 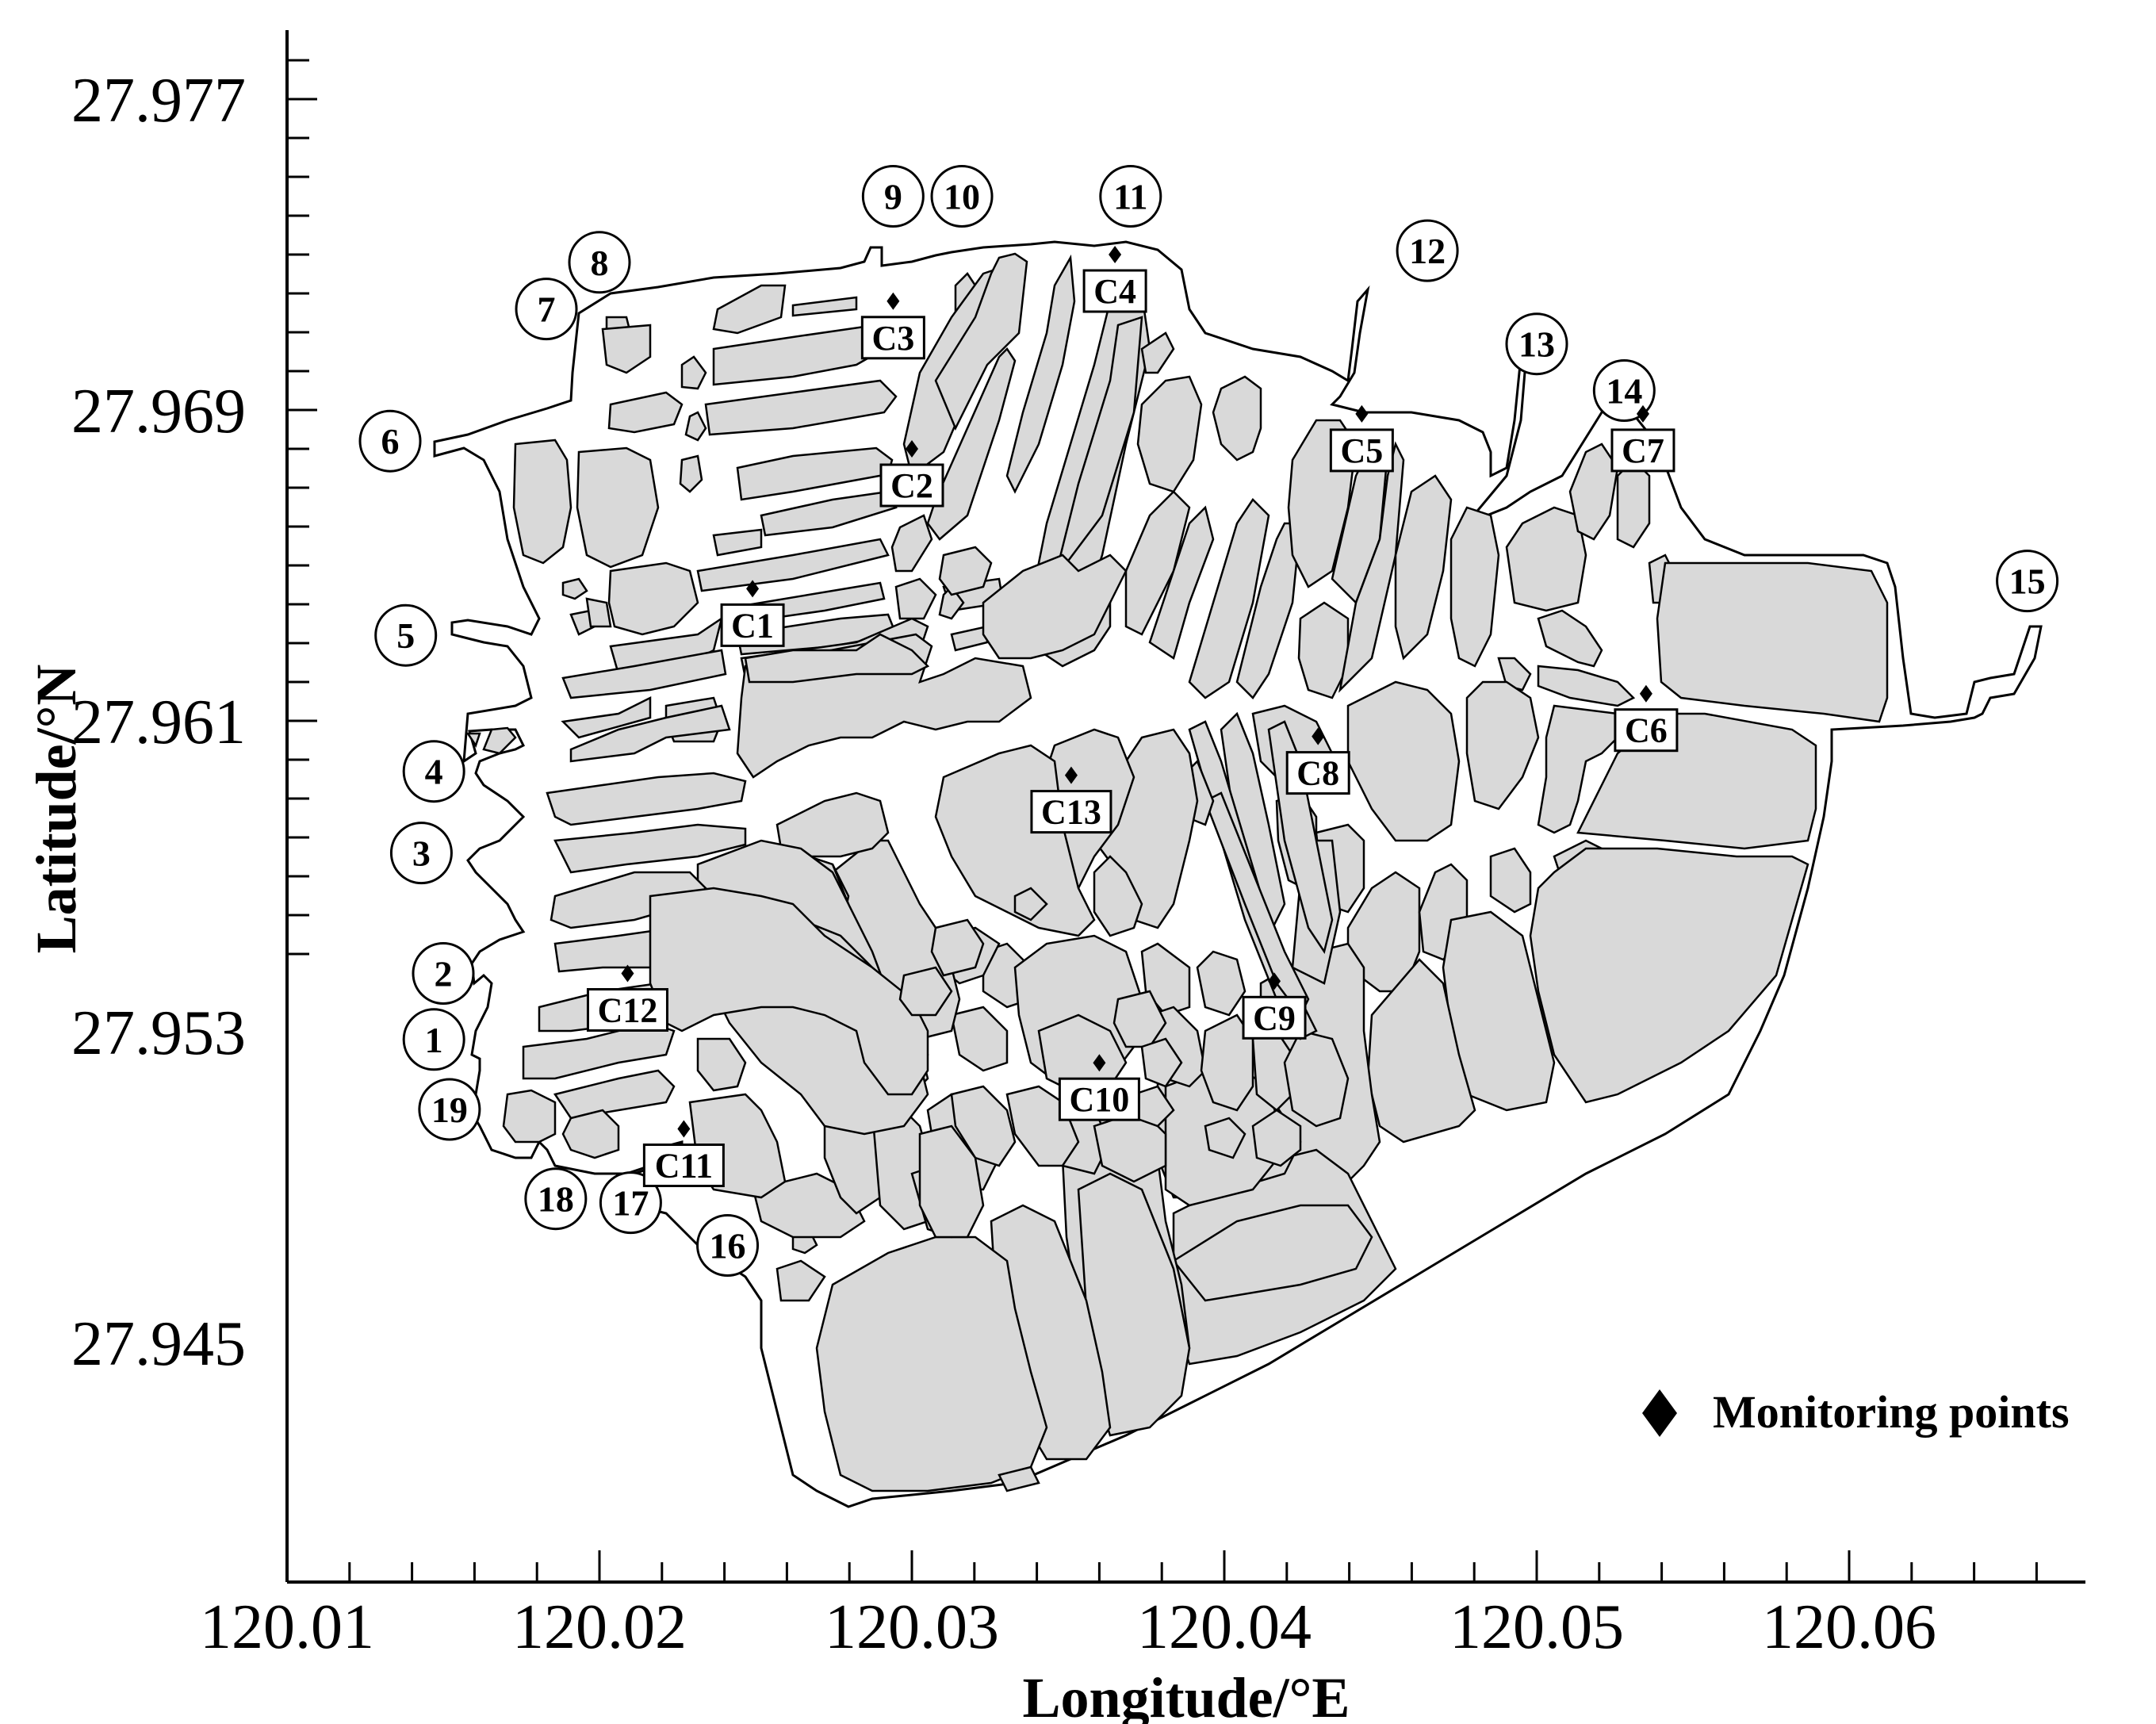 I want to click on x-axis-title: Longitude/°E, so click(x=1186, y=1695).